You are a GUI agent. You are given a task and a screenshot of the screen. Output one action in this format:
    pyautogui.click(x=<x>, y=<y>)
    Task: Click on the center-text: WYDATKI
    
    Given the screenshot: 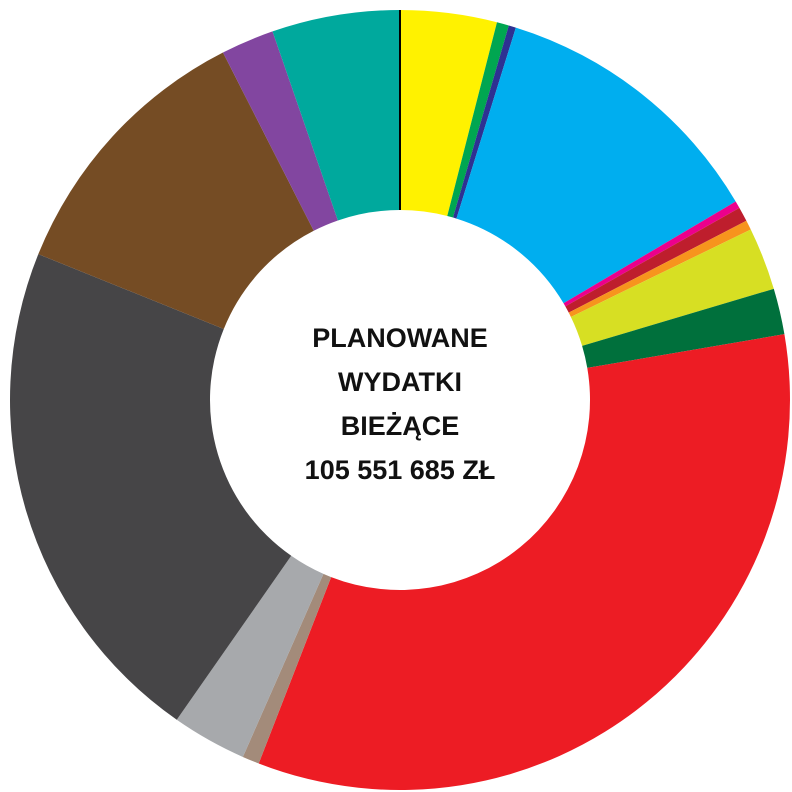 What is the action you would take?
    pyautogui.click(x=400, y=382)
    